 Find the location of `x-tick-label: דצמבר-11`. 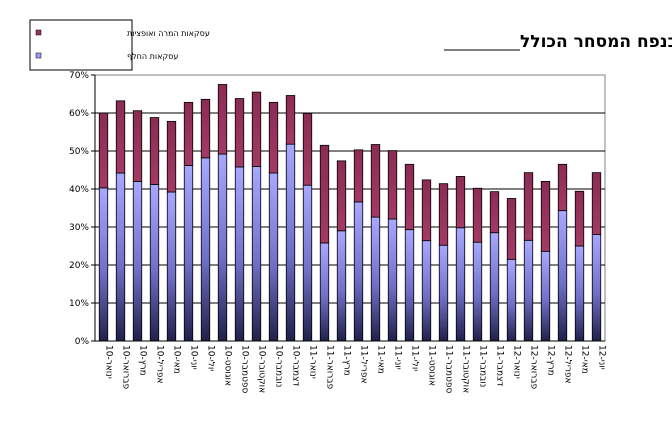

x-tick-label: דצמבר-11 is located at coordinates (500, 365).